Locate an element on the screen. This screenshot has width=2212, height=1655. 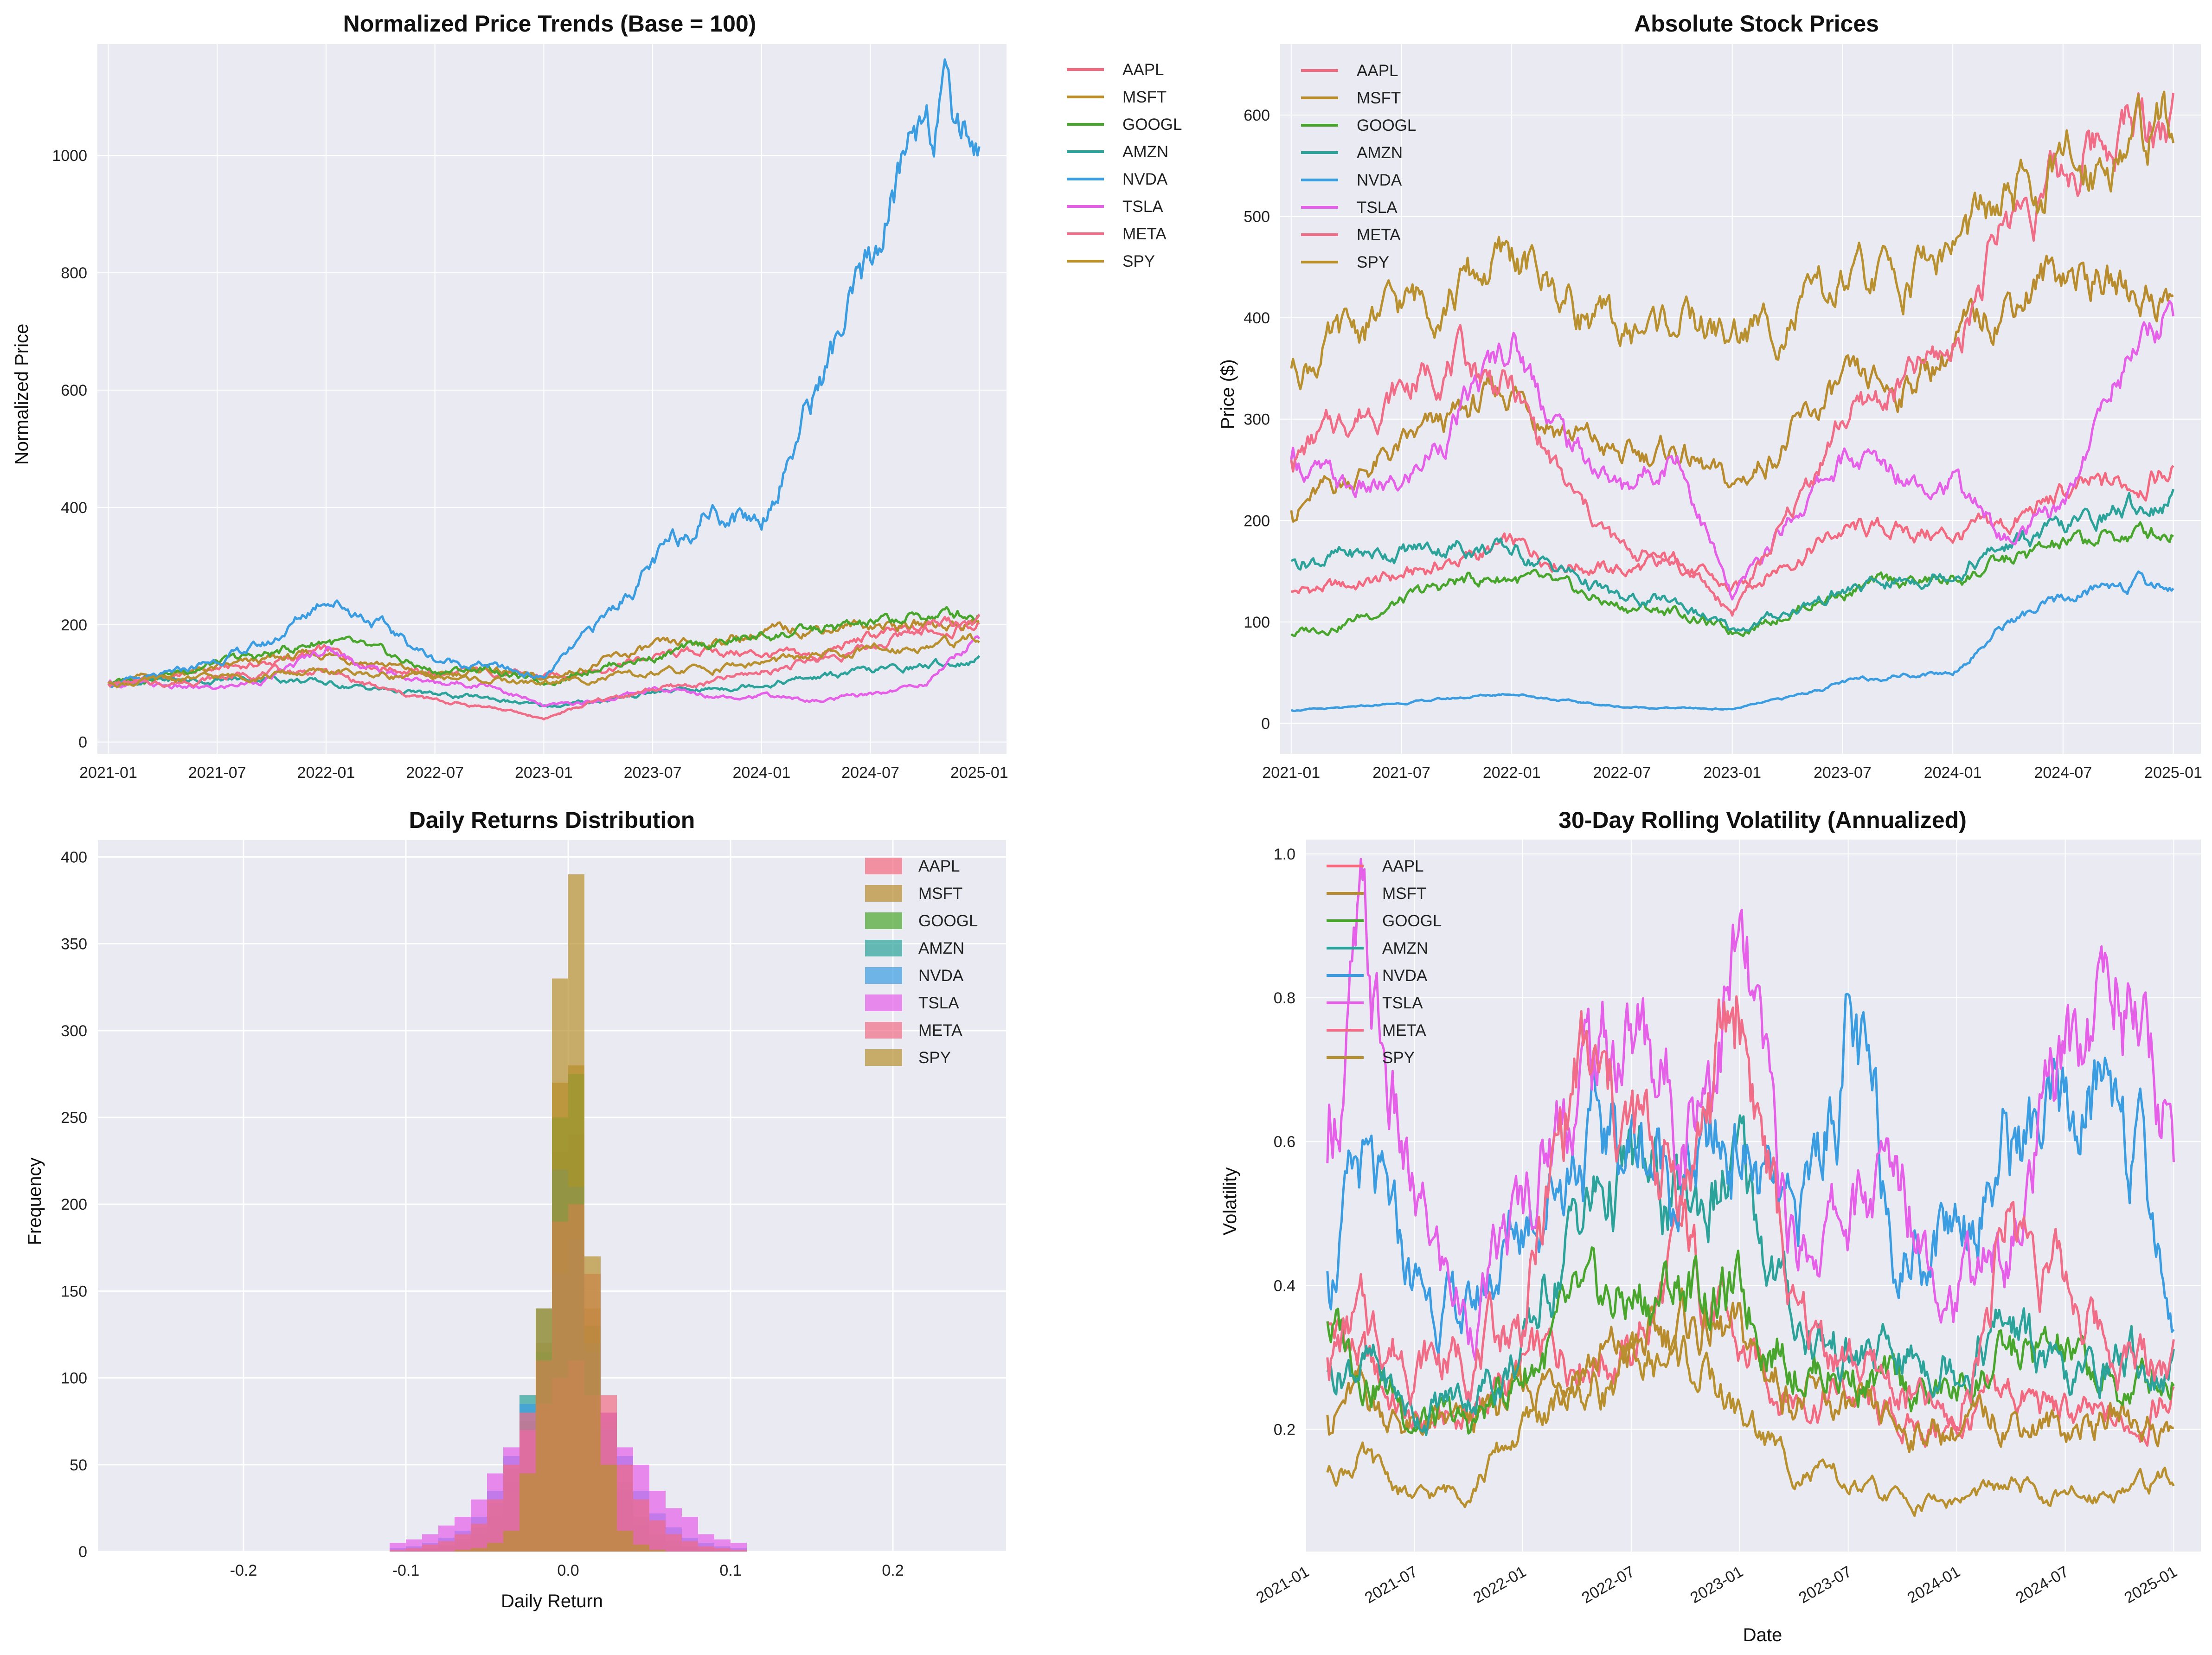
absolute-x-tick-label: 2024-07 is located at coordinates (2063, 773).